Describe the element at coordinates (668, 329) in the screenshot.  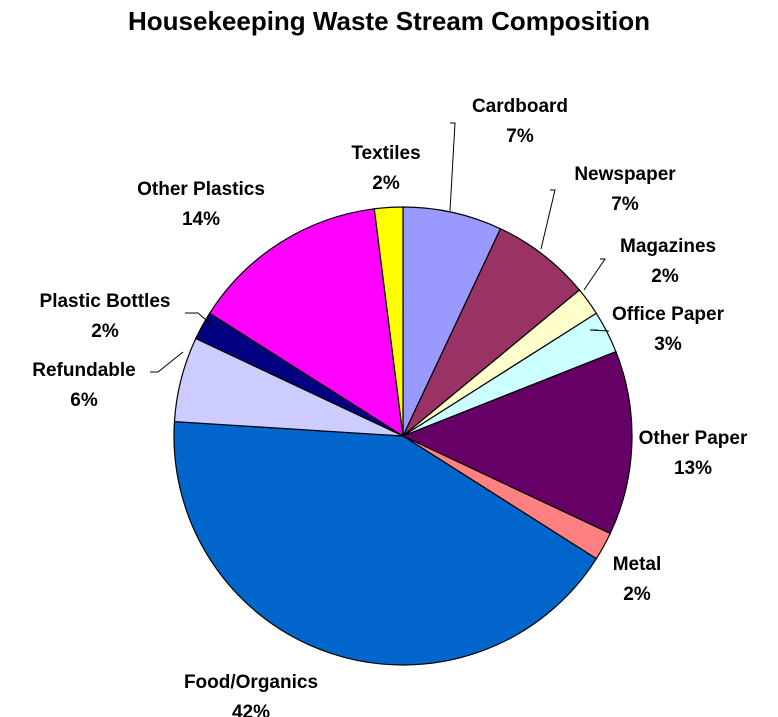
I see `slice-label: Office Paper 3%` at that location.